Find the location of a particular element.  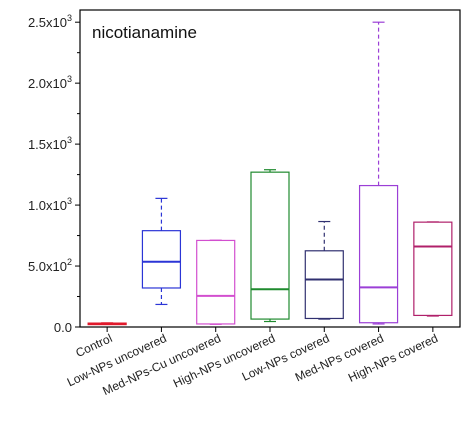

y-tick-label: 5.0x10² is located at coordinates (50, 265).